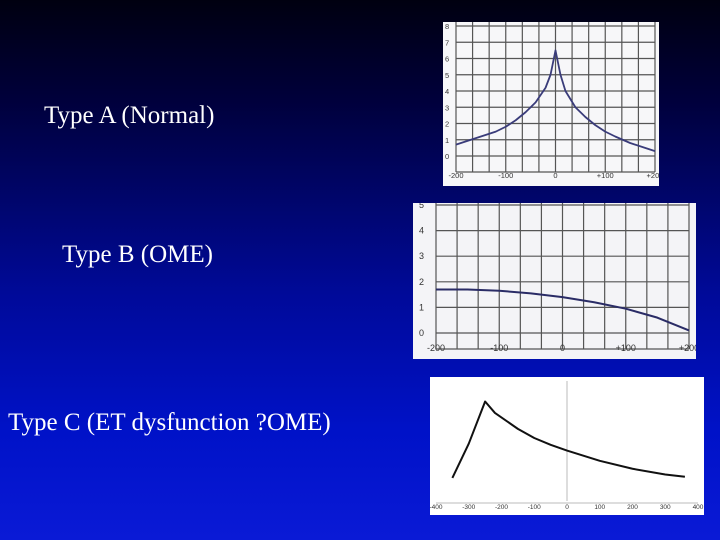  What do you see at coordinates (447, 59) in the screenshot?
I see `y-tick-label: 6` at bounding box center [447, 59].